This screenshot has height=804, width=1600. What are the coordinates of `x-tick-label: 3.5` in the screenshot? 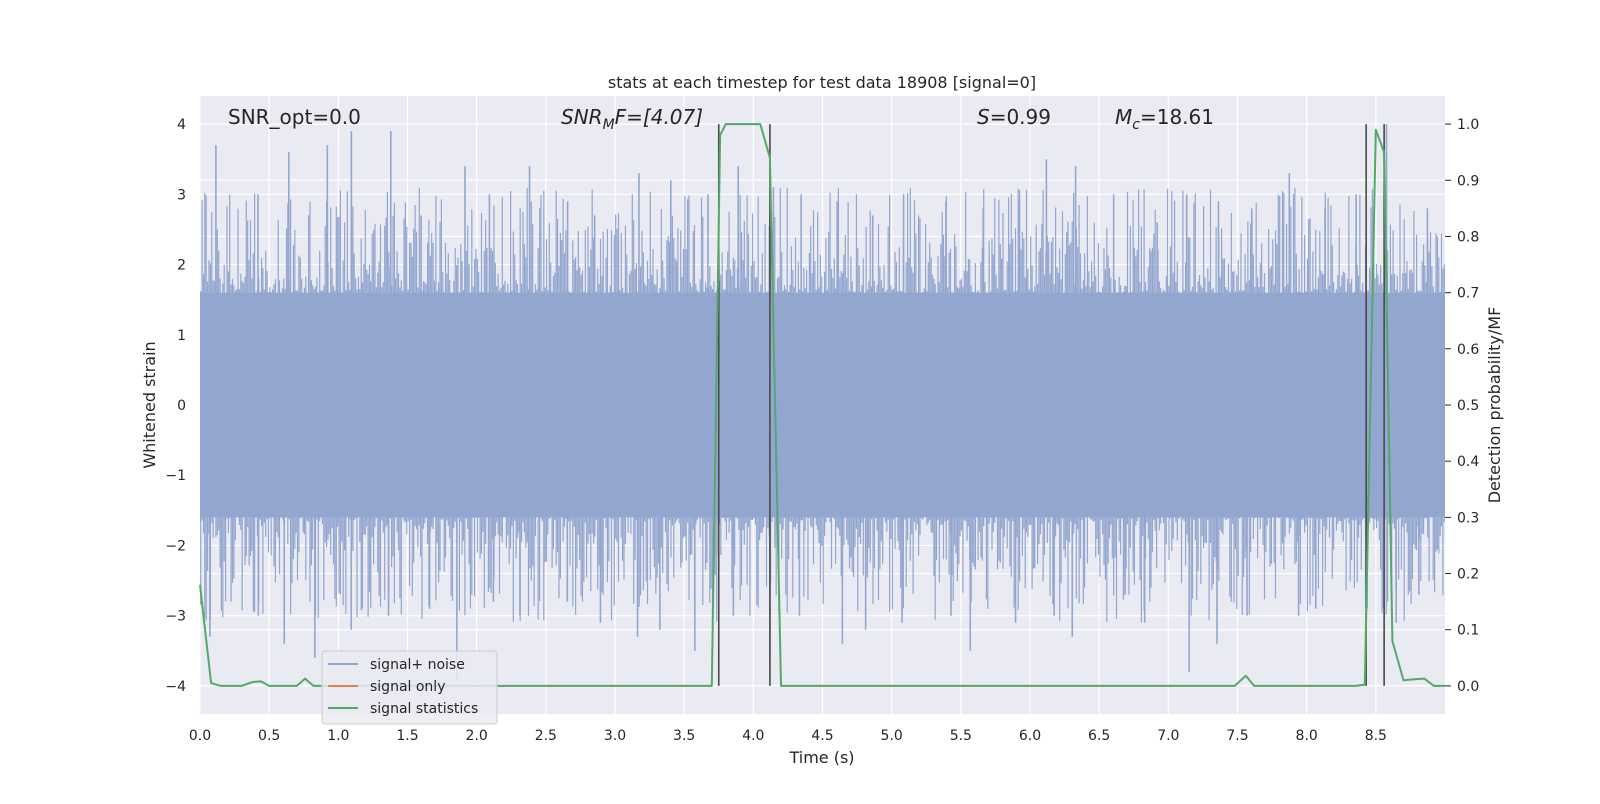 It's located at (684, 736).